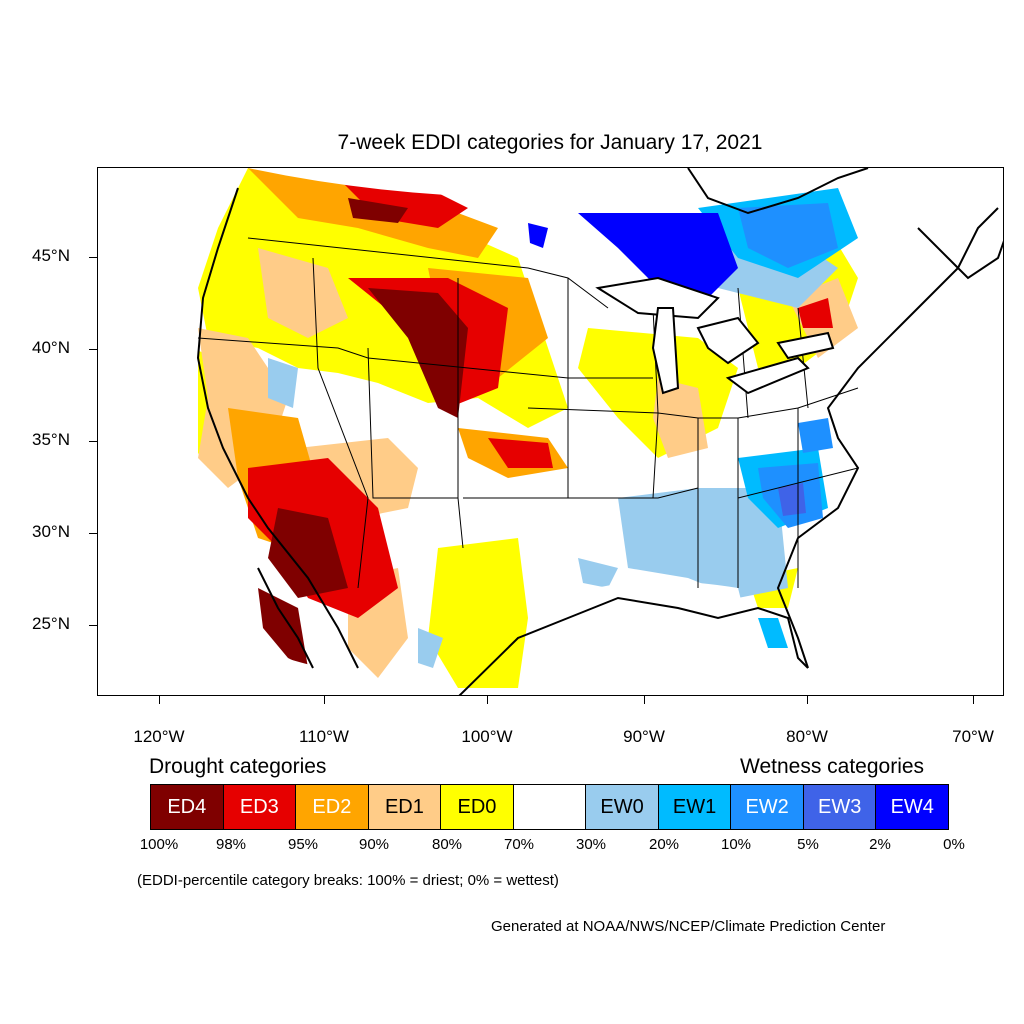  Describe the element at coordinates (644, 700) in the screenshot. I see `lon-tick-90w` at that location.